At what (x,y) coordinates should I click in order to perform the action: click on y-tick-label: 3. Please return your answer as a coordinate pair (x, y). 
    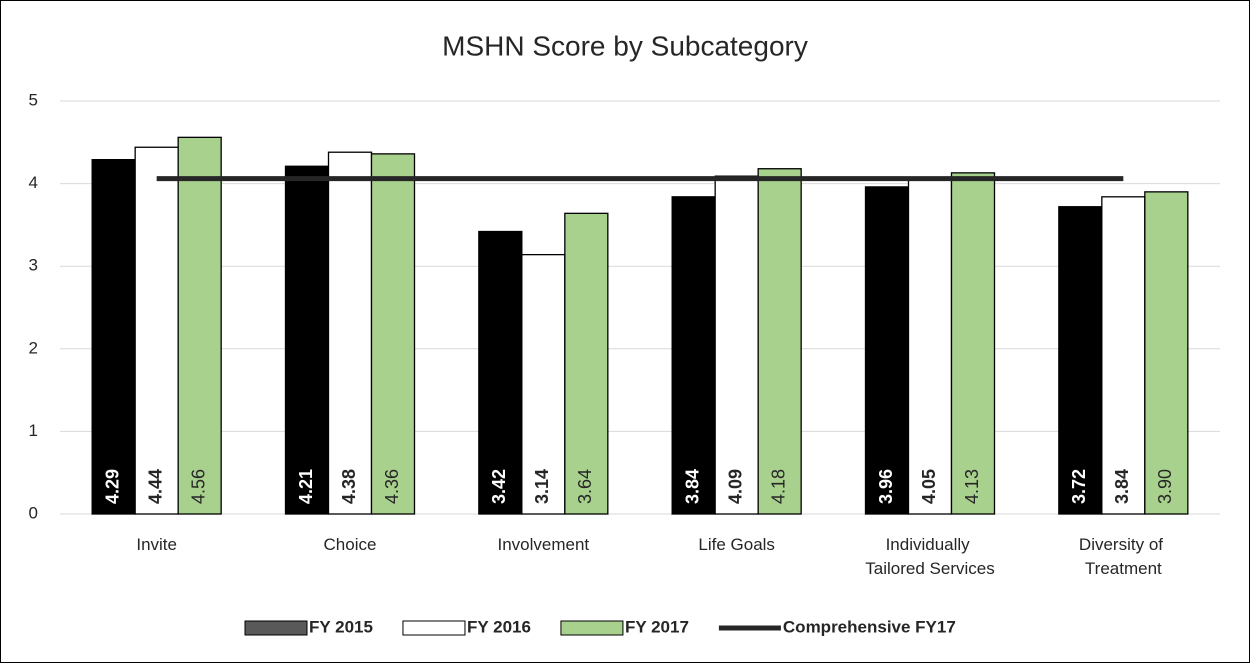
    Looking at the image, I should click on (33, 265).